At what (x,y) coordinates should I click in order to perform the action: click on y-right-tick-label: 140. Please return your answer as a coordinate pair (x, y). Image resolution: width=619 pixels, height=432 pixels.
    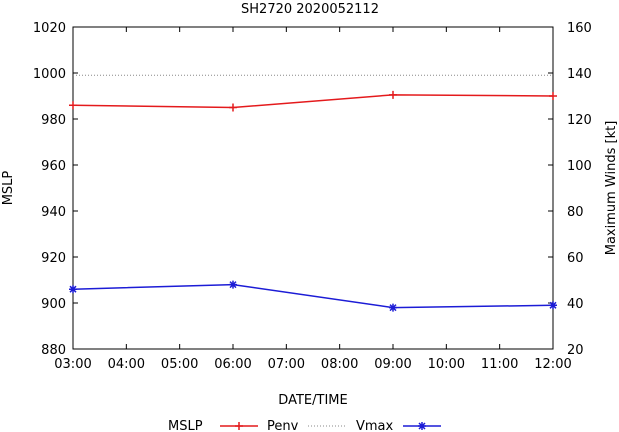
    Looking at the image, I should click on (579, 74).